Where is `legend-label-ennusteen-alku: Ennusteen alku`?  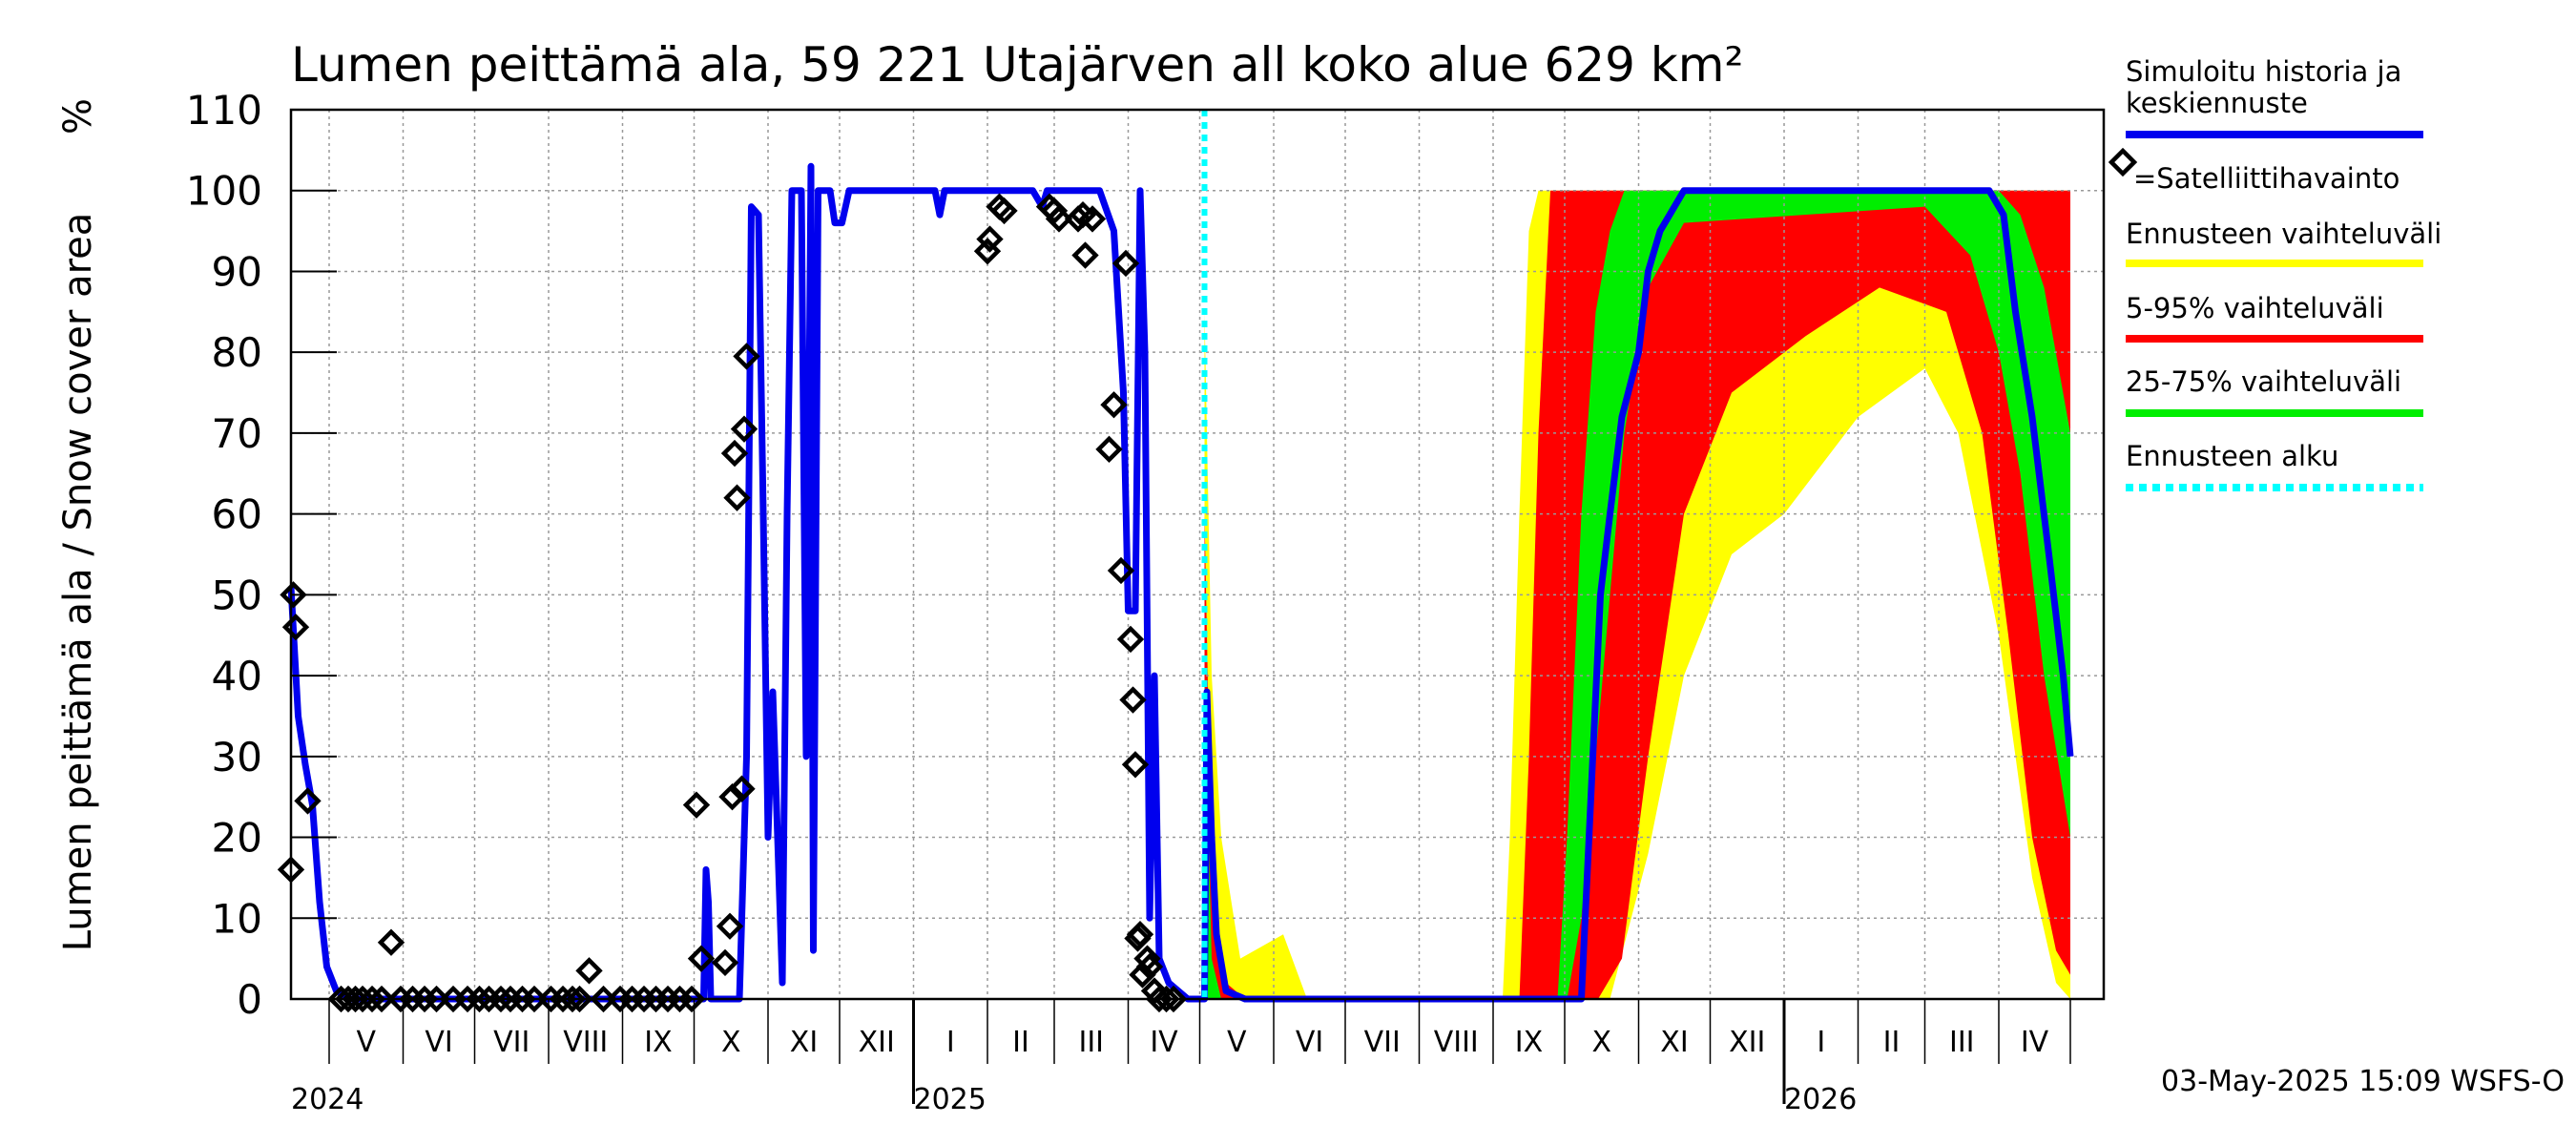
legend-label-ennusteen-alku: Ennusteen alku is located at coordinates (2232, 456).